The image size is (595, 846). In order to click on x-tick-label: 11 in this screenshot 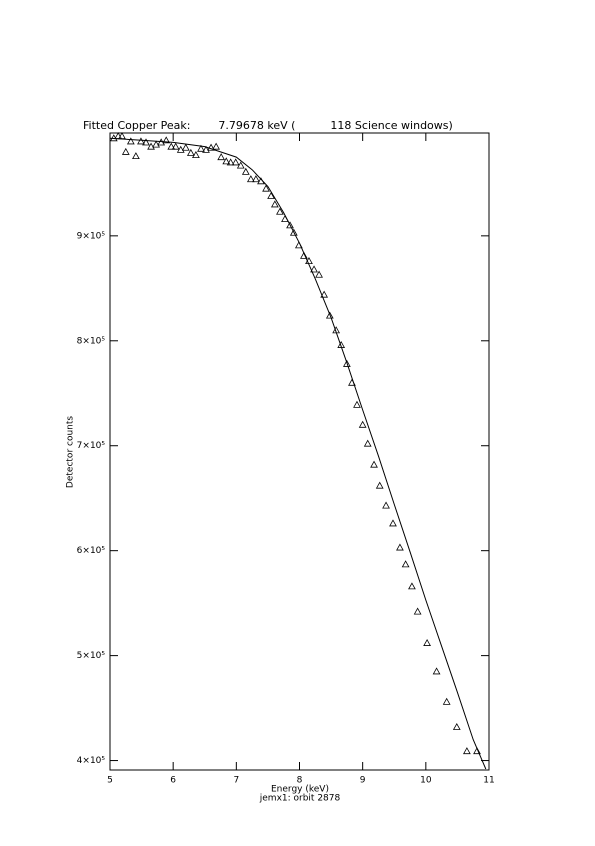, I will do `click(488, 781)`.